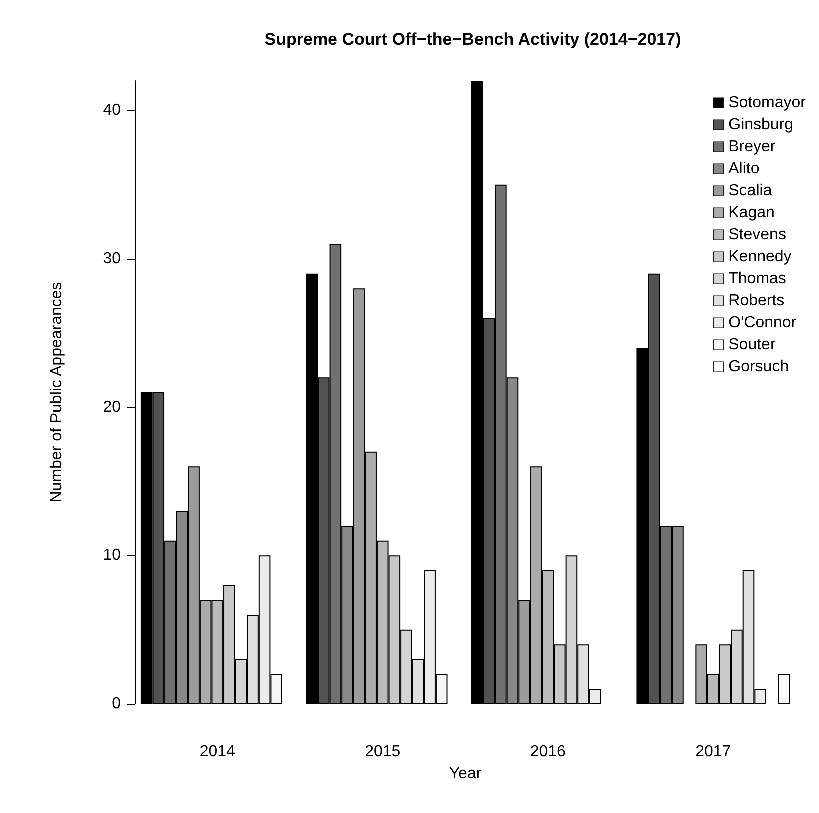 The image size is (819, 813). I want to click on y-tick-label: 0, so click(117, 704).